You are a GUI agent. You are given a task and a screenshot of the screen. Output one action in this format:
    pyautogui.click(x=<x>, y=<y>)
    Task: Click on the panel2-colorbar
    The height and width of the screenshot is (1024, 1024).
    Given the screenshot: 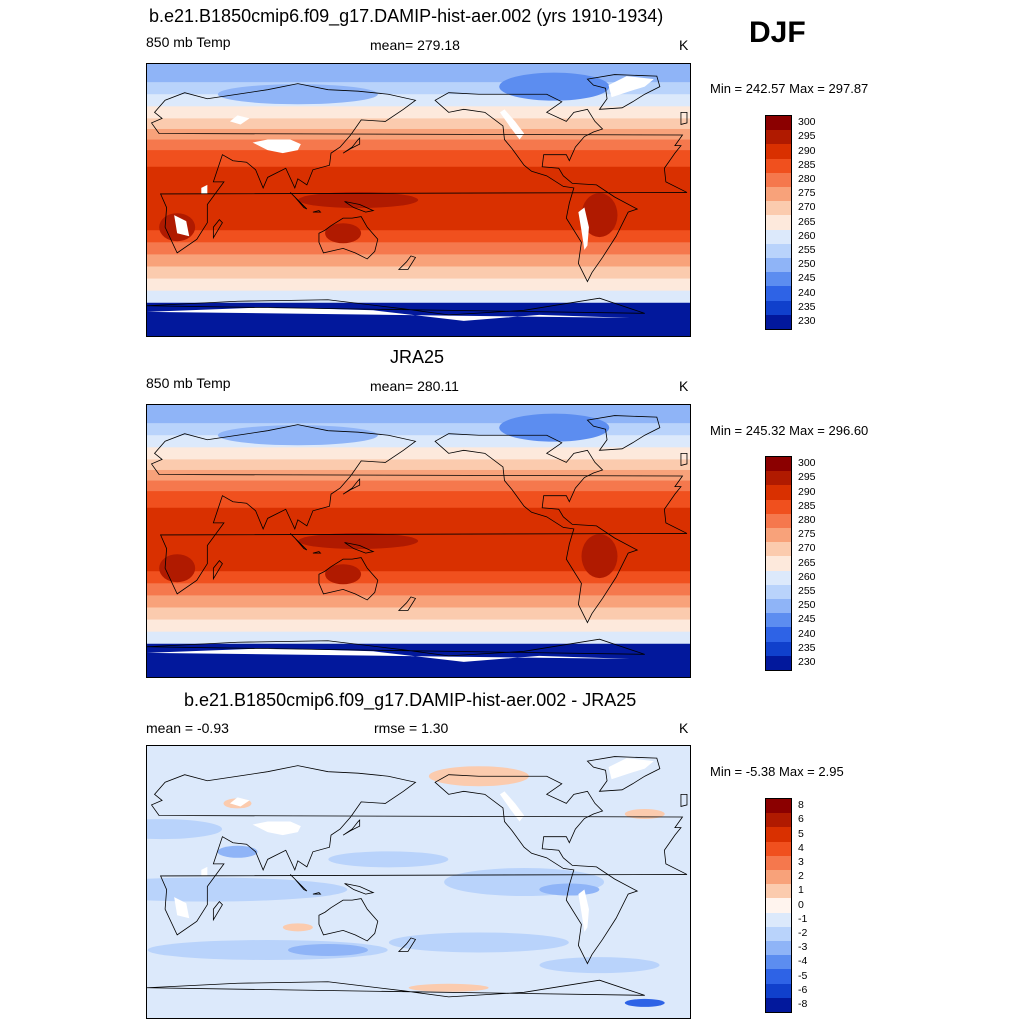 What is the action you would take?
    pyautogui.click(x=778, y=563)
    